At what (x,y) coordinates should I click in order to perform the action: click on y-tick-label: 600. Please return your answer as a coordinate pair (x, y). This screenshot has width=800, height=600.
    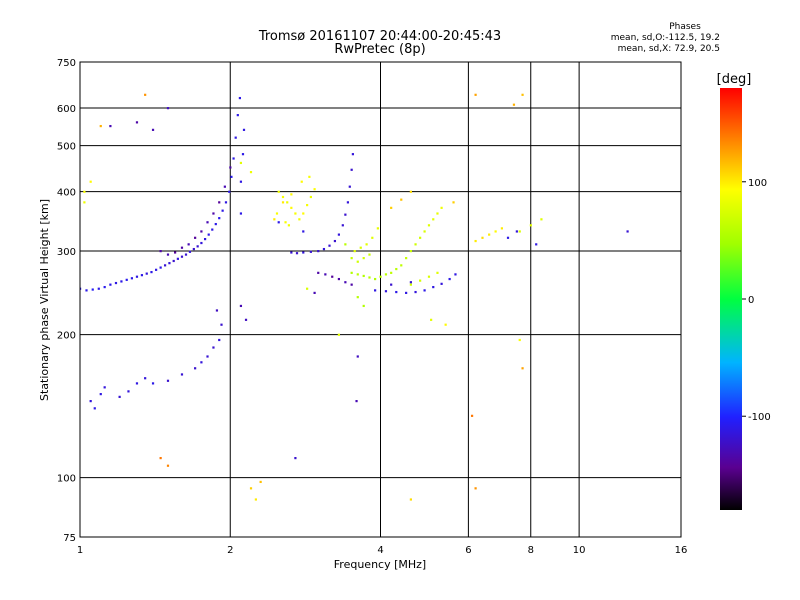
    Looking at the image, I should click on (66, 109).